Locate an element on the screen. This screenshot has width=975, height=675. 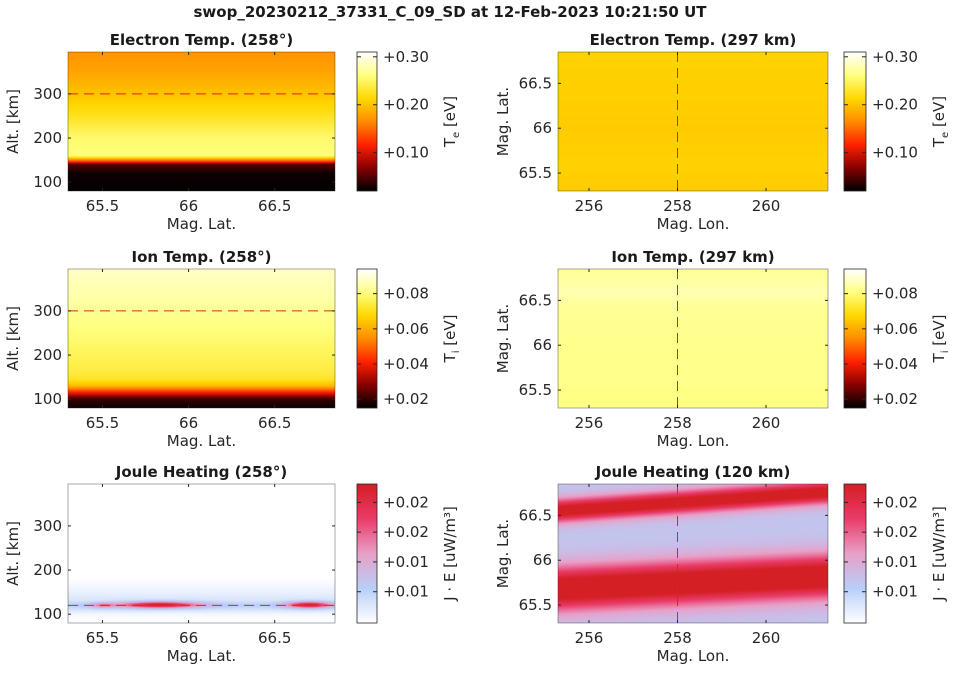
colorbar-ti-alt is located at coordinates (367, 338).